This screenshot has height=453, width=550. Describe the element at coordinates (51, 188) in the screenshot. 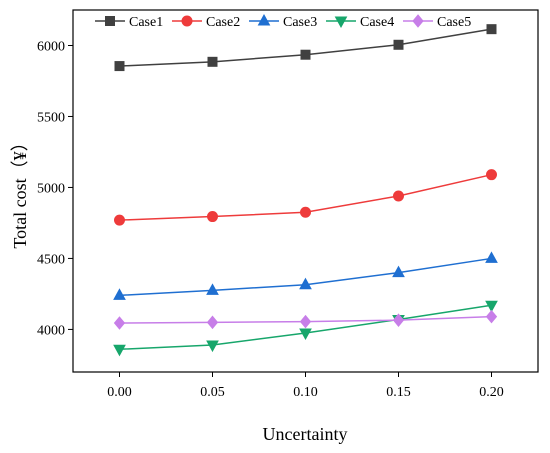

I see `y-tick-label: 5000` at that location.